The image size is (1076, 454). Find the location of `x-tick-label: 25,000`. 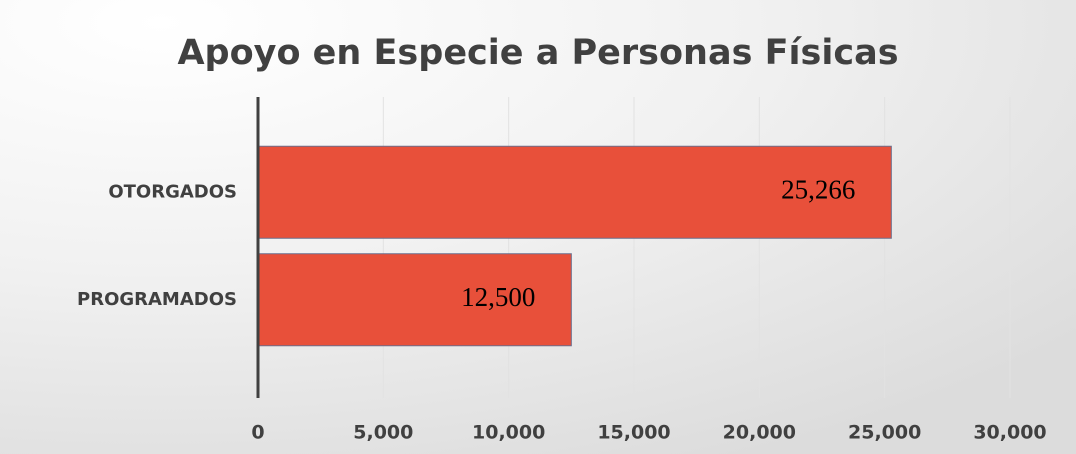

x-tick-label: 25,000 is located at coordinates (884, 433).